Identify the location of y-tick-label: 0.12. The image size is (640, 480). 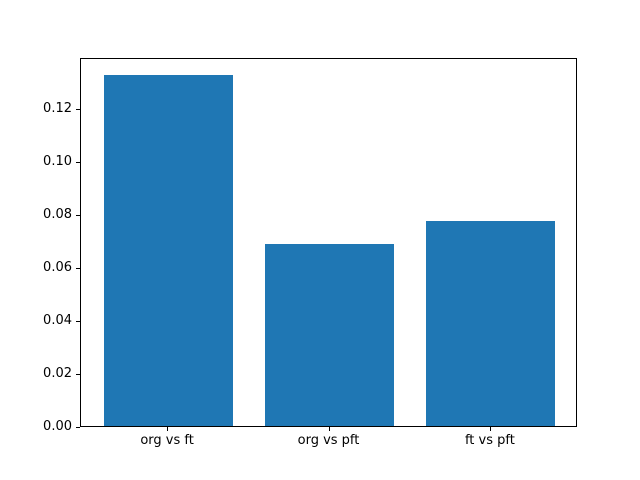
(57, 108).